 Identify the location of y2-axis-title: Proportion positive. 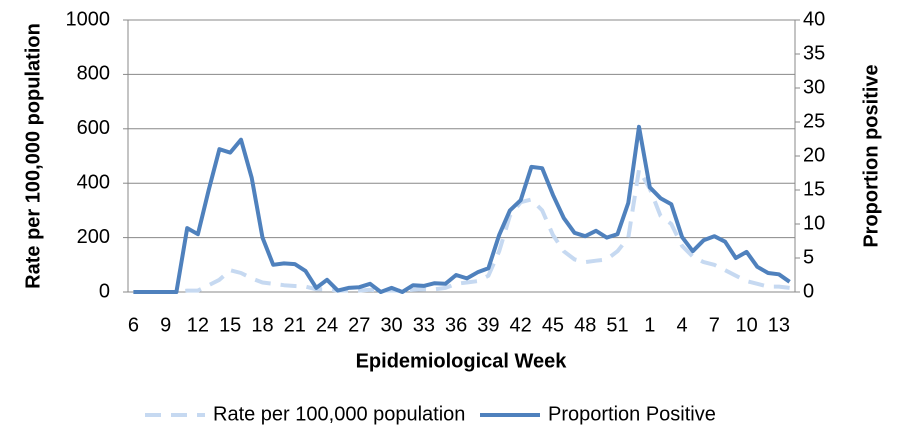
(871, 155).